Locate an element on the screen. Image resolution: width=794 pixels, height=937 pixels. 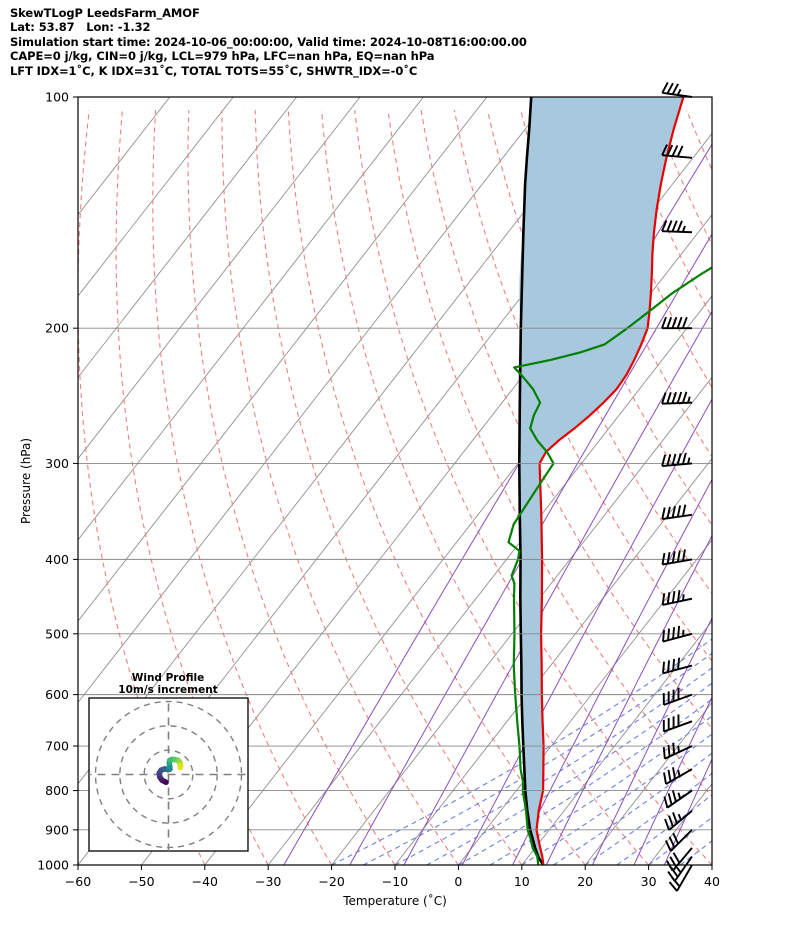
x-tick-label: −30 is located at coordinates (268, 881).